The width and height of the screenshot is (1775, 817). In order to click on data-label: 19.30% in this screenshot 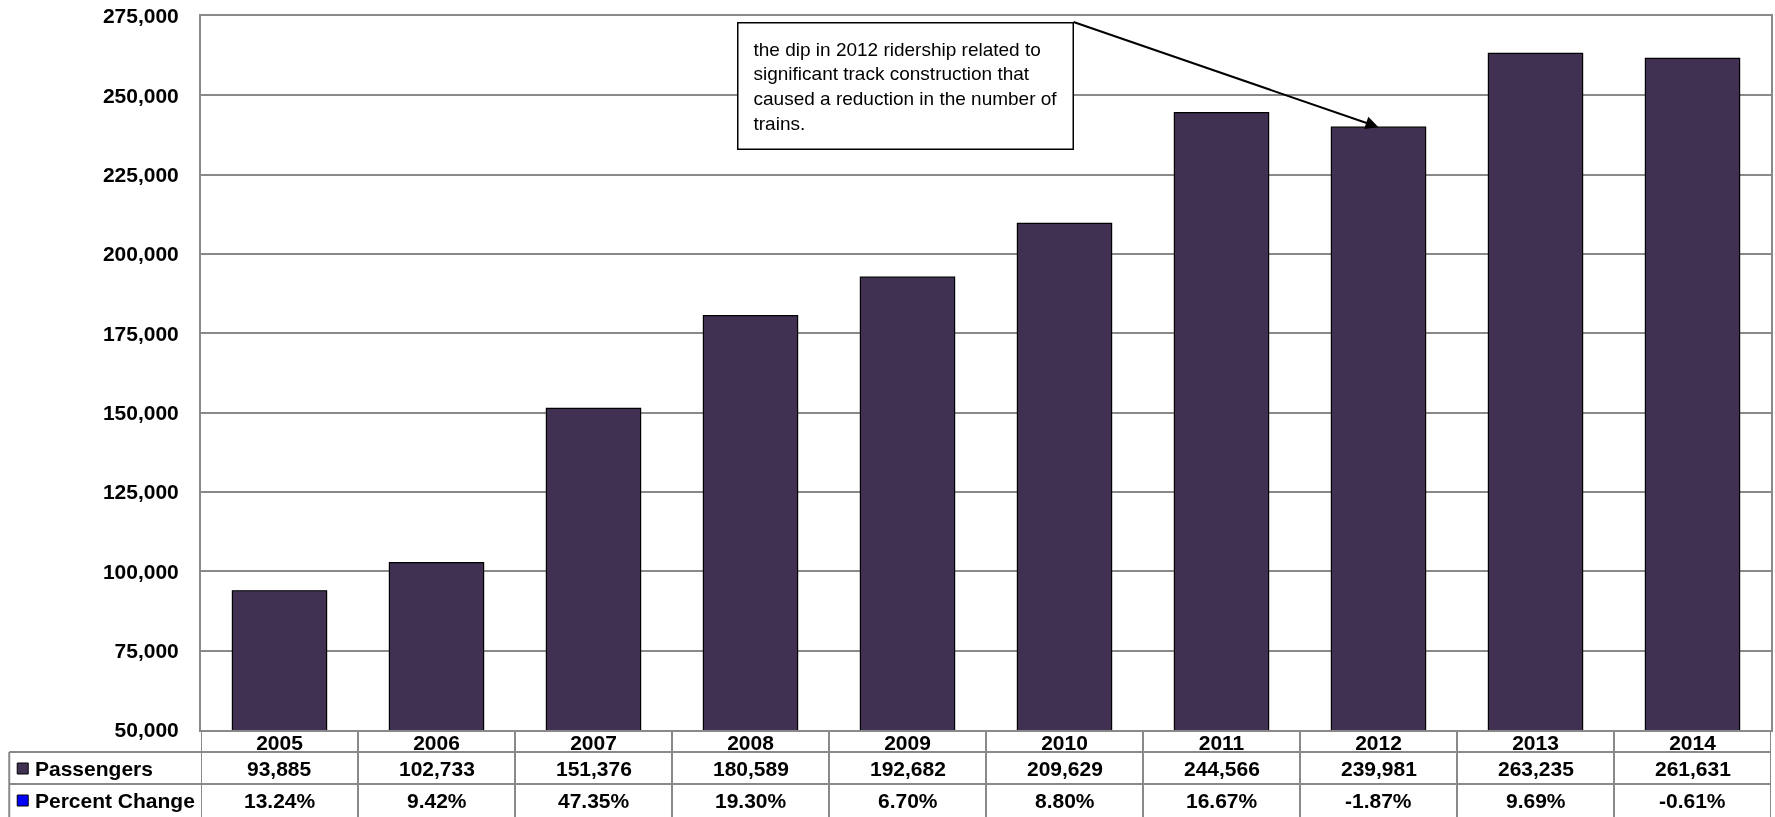, I will do `click(751, 800)`.